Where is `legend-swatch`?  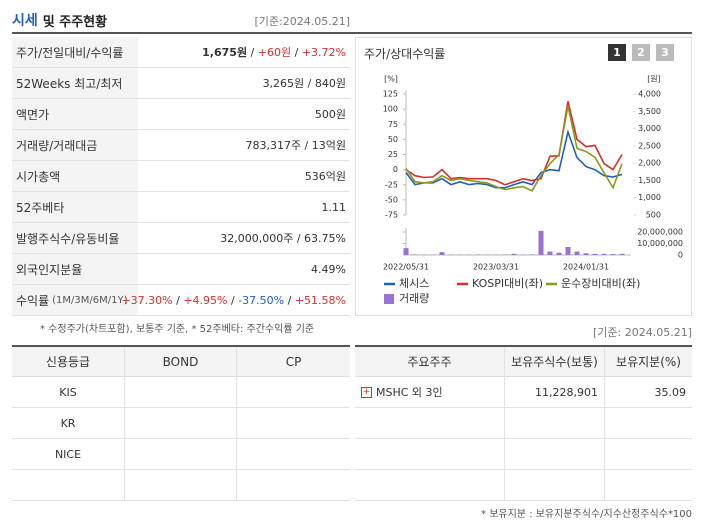 legend-swatch is located at coordinates (389, 299).